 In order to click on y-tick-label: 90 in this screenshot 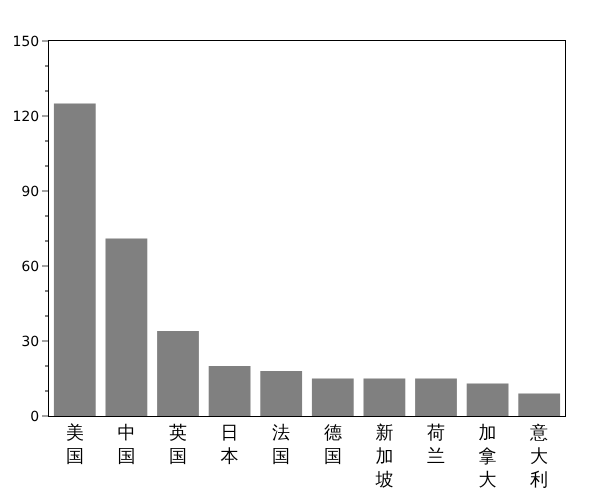, I will do `click(30, 192)`.